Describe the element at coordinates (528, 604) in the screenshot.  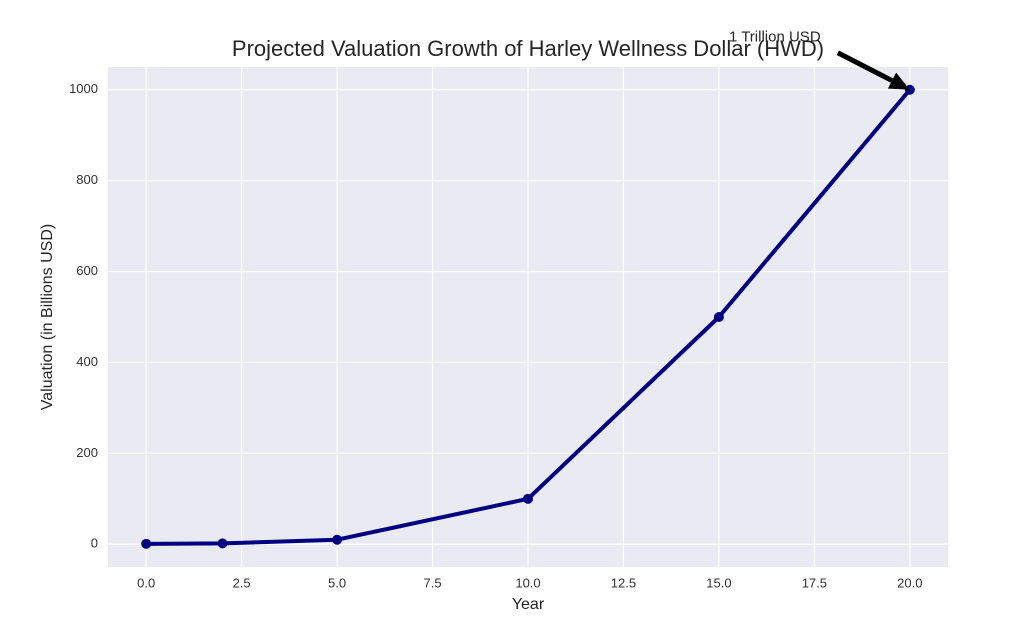
I see `x-axis-label: Year` at that location.